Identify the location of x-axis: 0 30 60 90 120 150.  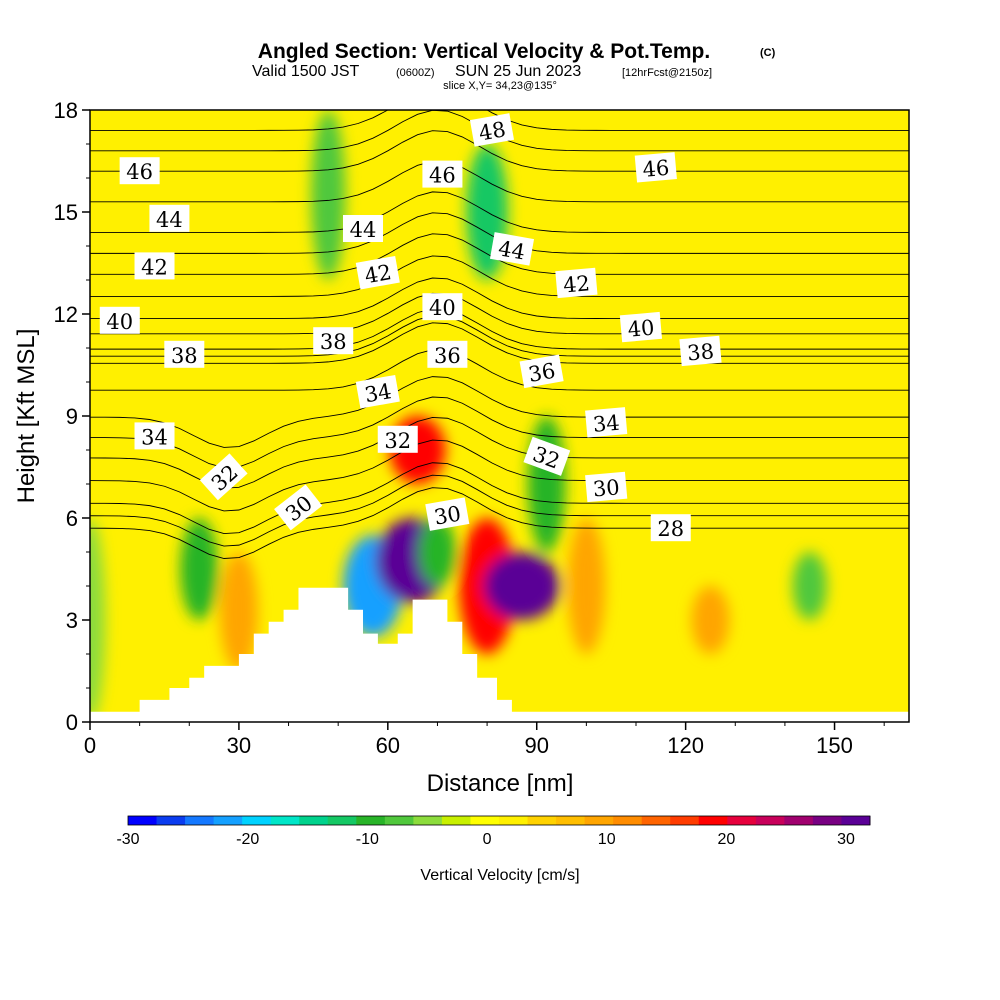
(484, 740).